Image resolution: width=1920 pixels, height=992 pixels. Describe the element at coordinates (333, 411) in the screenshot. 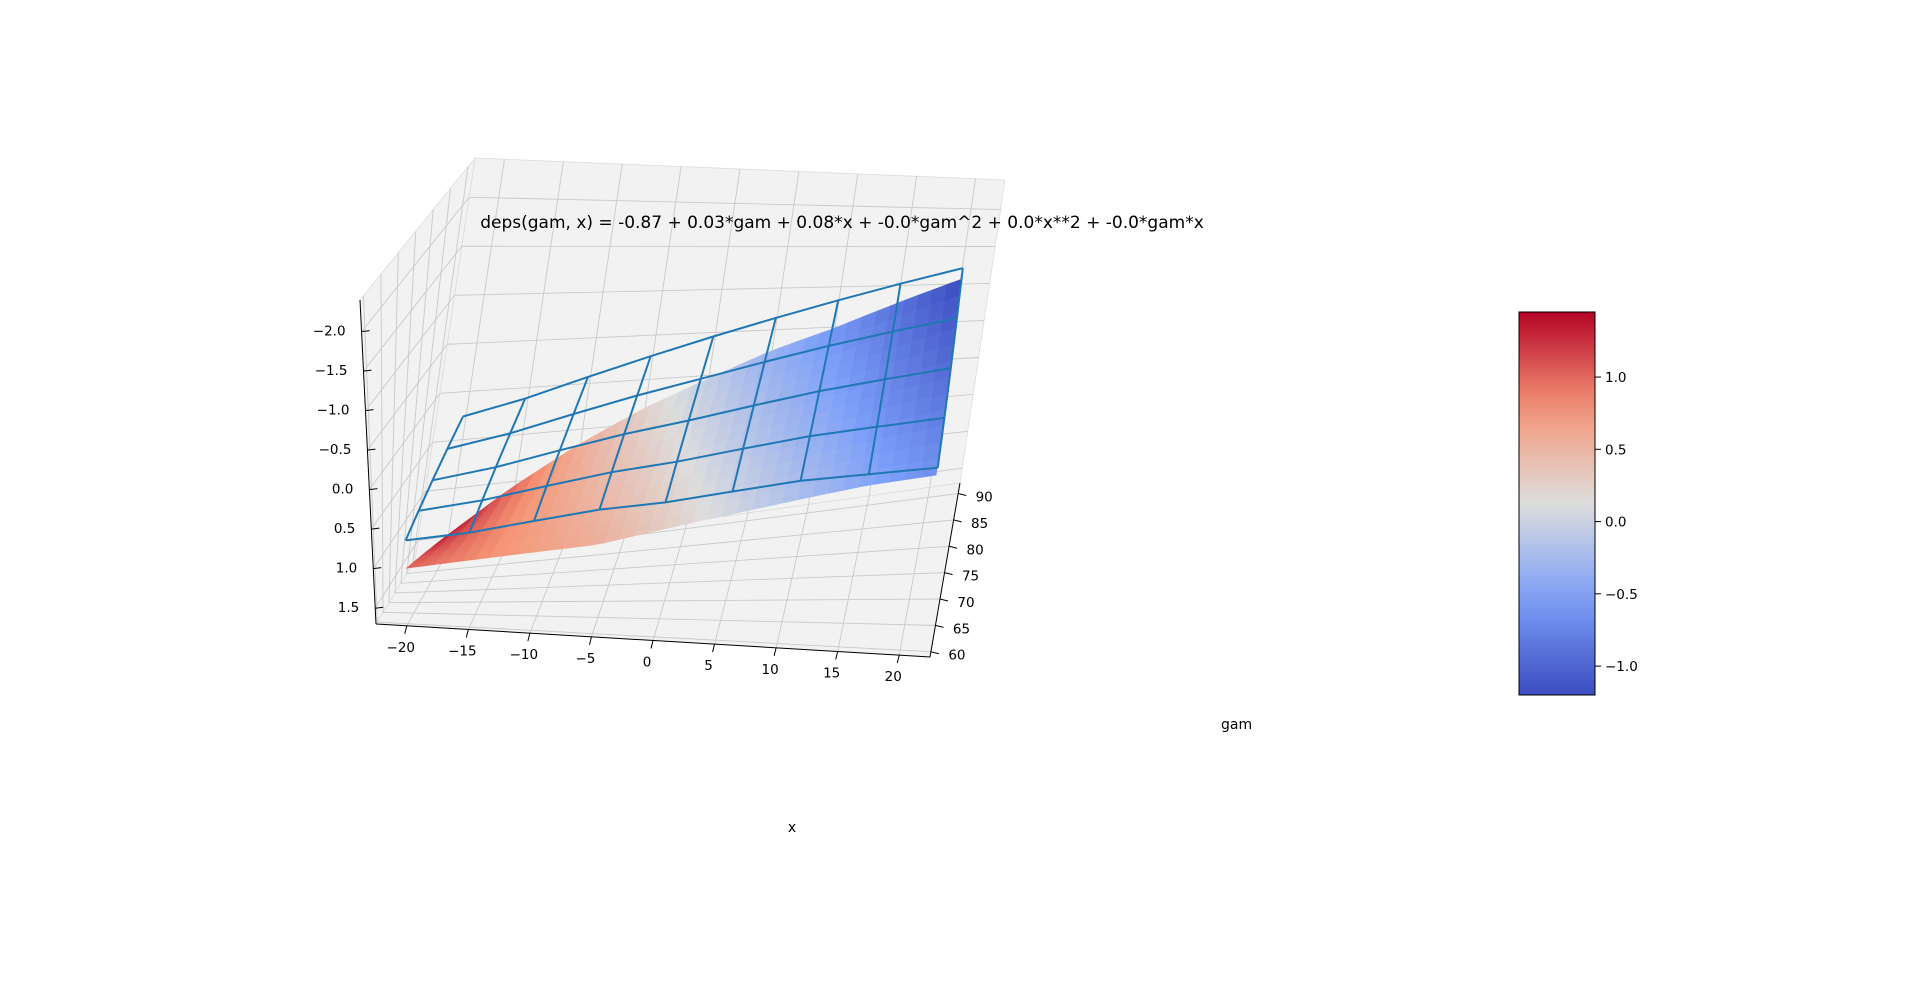

I see `z-tick-label: −1.0` at that location.